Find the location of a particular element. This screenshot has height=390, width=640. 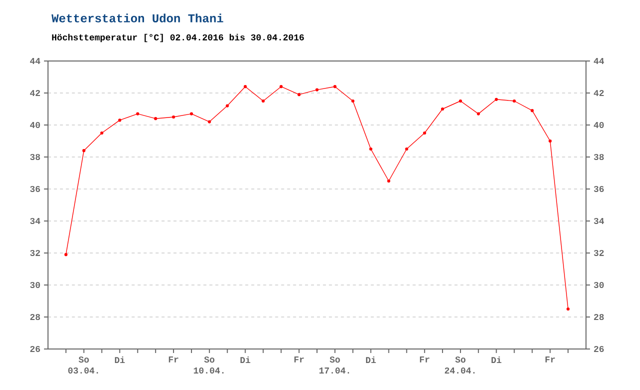

y2-tick-label: 28 is located at coordinates (599, 317).